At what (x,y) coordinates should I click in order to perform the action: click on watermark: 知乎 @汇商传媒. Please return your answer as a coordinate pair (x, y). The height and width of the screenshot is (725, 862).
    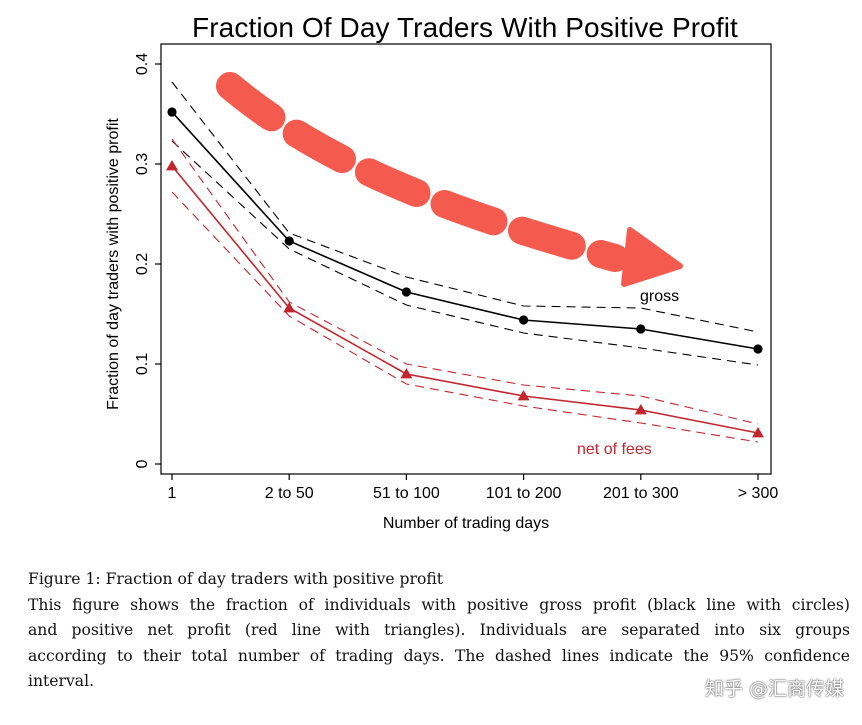
    Looking at the image, I should click on (774, 689).